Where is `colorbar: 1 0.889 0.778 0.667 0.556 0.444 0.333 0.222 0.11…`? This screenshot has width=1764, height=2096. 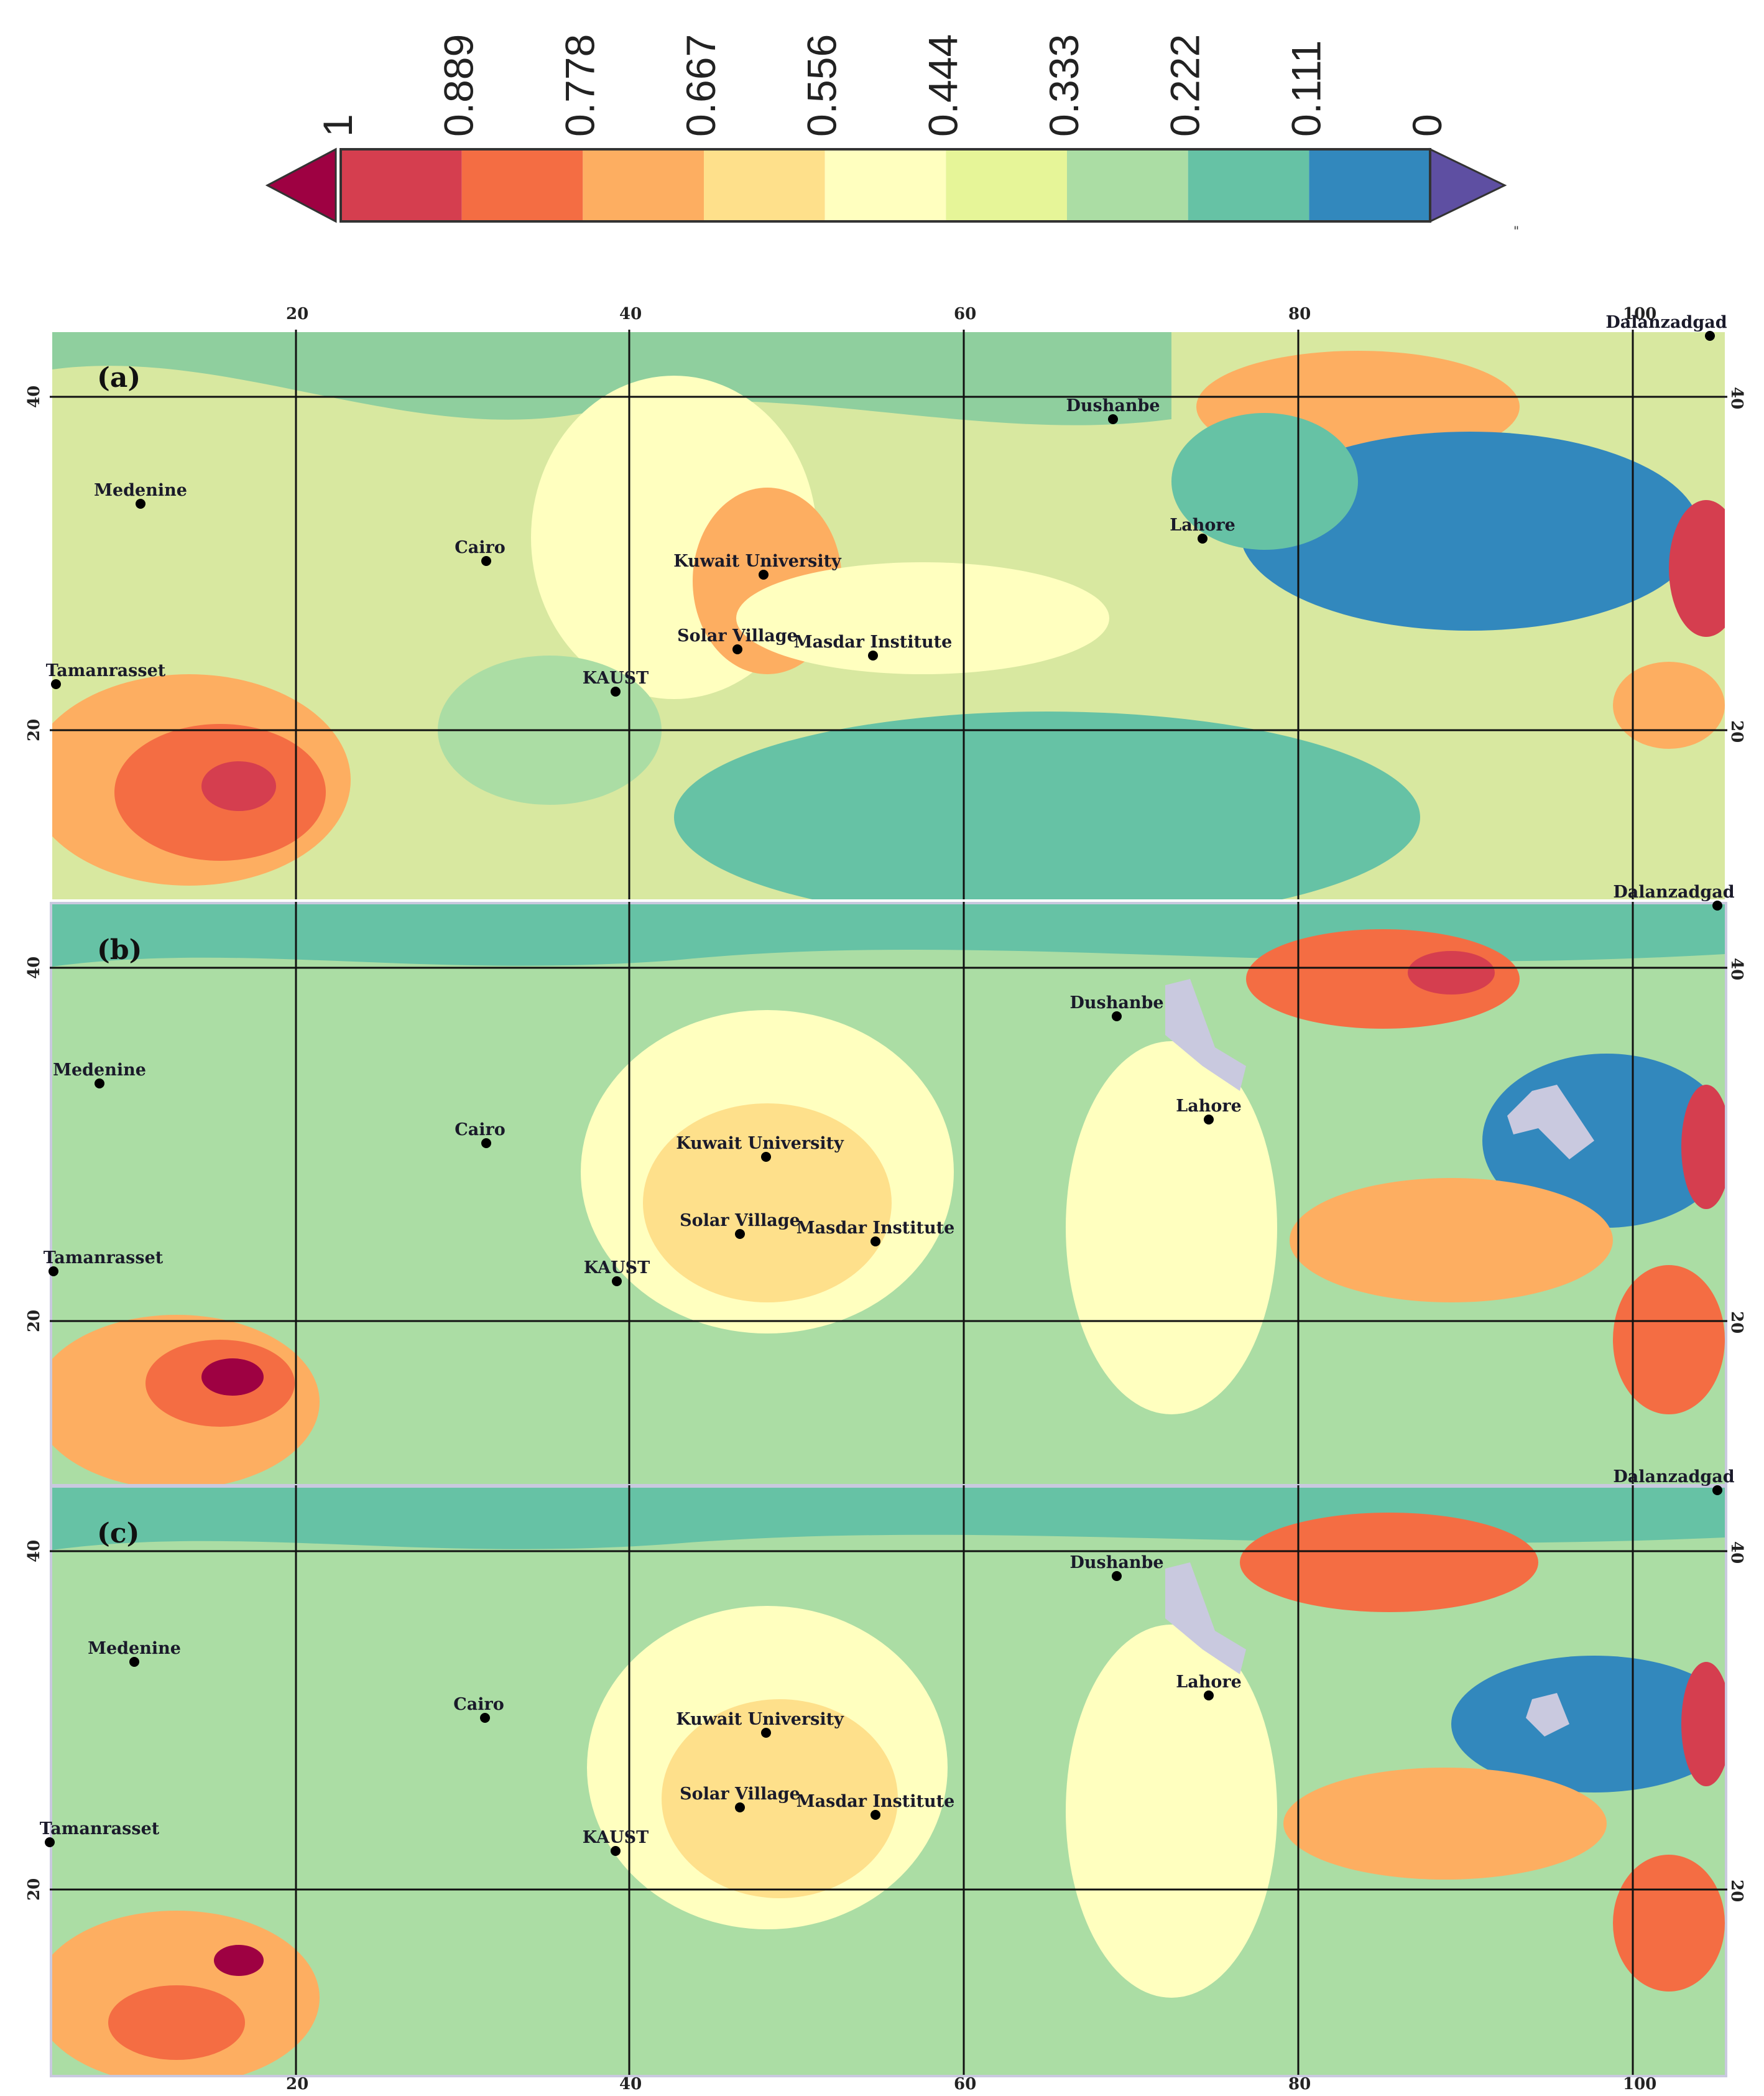
colorbar: 1 0.889 0.778 0.667 0.556 0.444 0.333 0.222 0.11… is located at coordinates (892, 136).